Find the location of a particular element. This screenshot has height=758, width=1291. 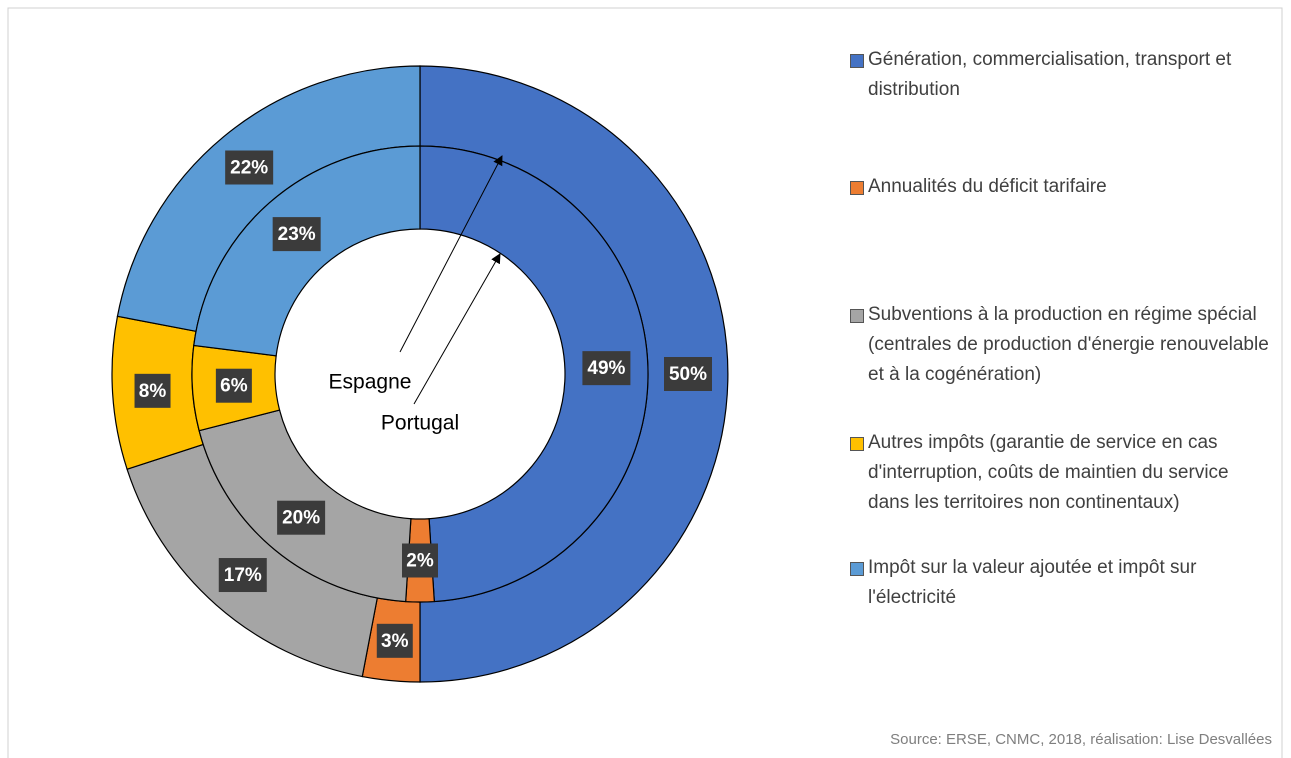

data-label: 8% is located at coordinates (153, 391).